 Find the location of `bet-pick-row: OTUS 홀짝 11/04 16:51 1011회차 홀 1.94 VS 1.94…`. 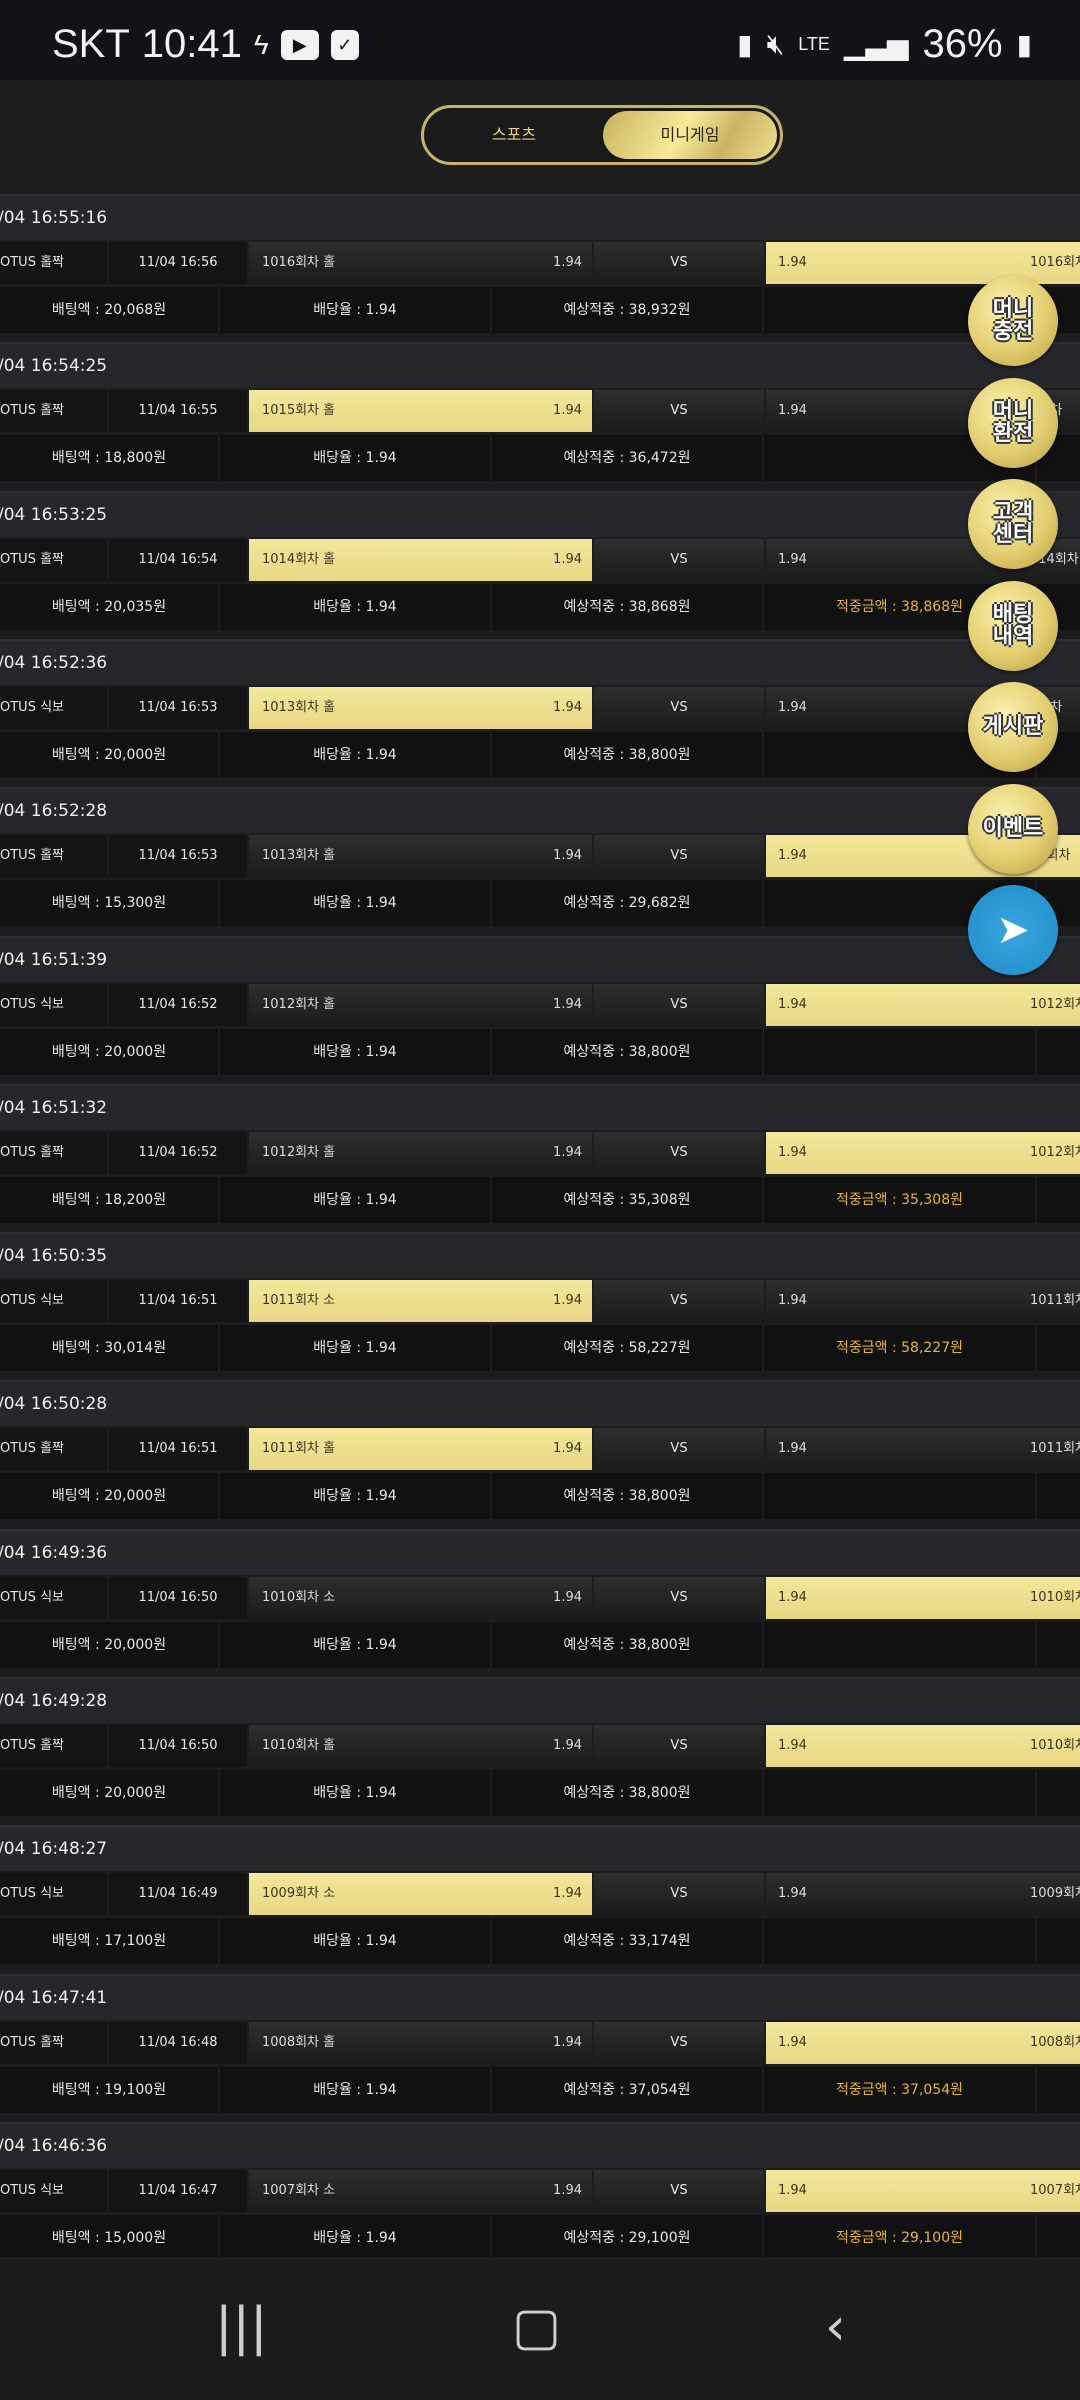

bet-pick-row: OTUS 홀짝 11/04 16:51 1011회차 홀 1.94 VS 1.94… is located at coordinates (540, 1449).